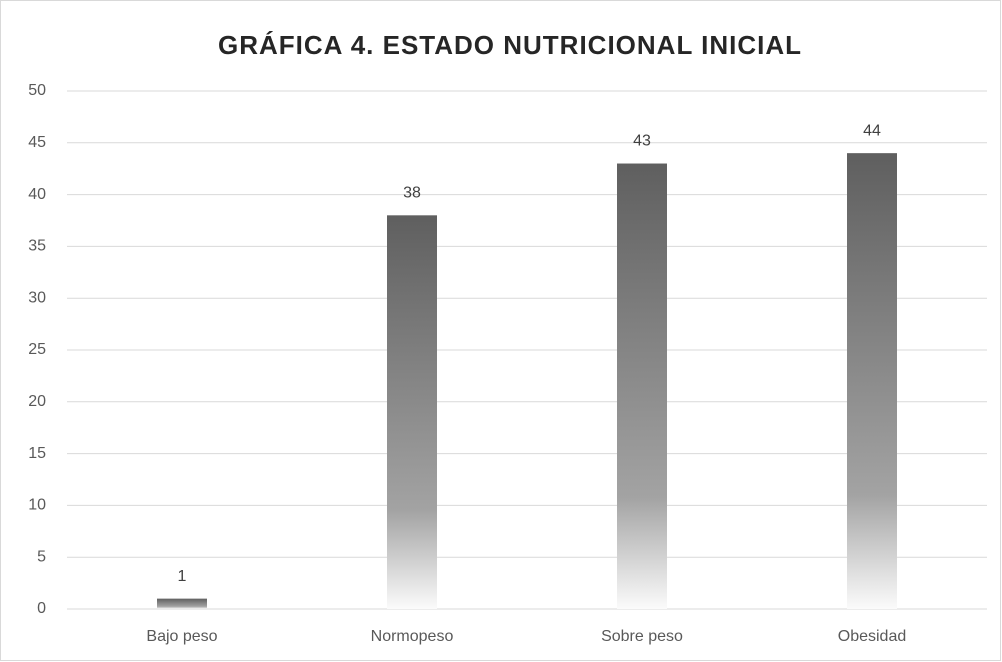 The image size is (1002, 662). I want to click on y-tick-label: 15, so click(37, 453).